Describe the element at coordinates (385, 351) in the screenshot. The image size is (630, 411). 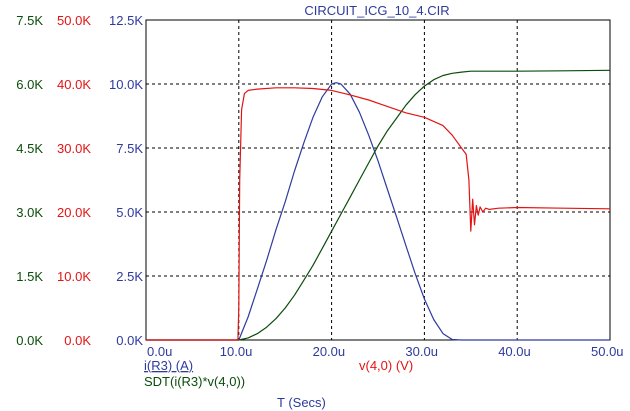
I see `x-tick-labels: 0.0u 10.0u 20.0u 30.0u 40.0u 50.0u` at that location.